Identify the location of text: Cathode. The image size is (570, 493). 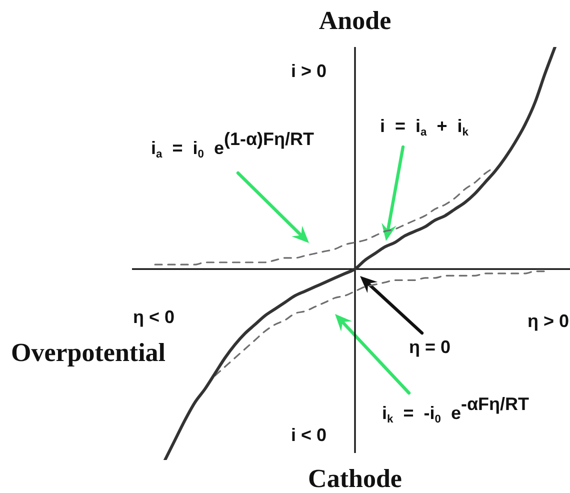
(355, 478).